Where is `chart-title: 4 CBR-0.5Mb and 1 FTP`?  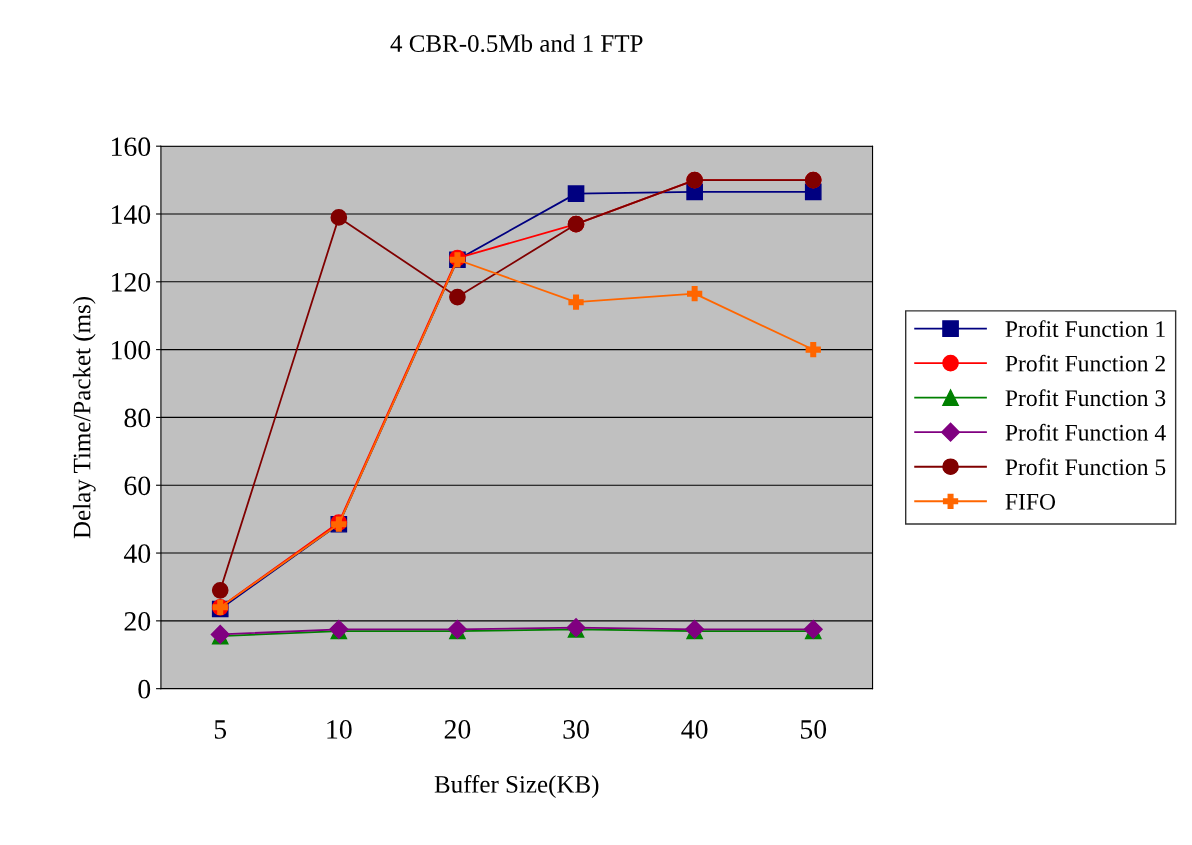
chart-title: 4 CBR-0.5Mb and 1 FTP is located at coordinates (516, 43).